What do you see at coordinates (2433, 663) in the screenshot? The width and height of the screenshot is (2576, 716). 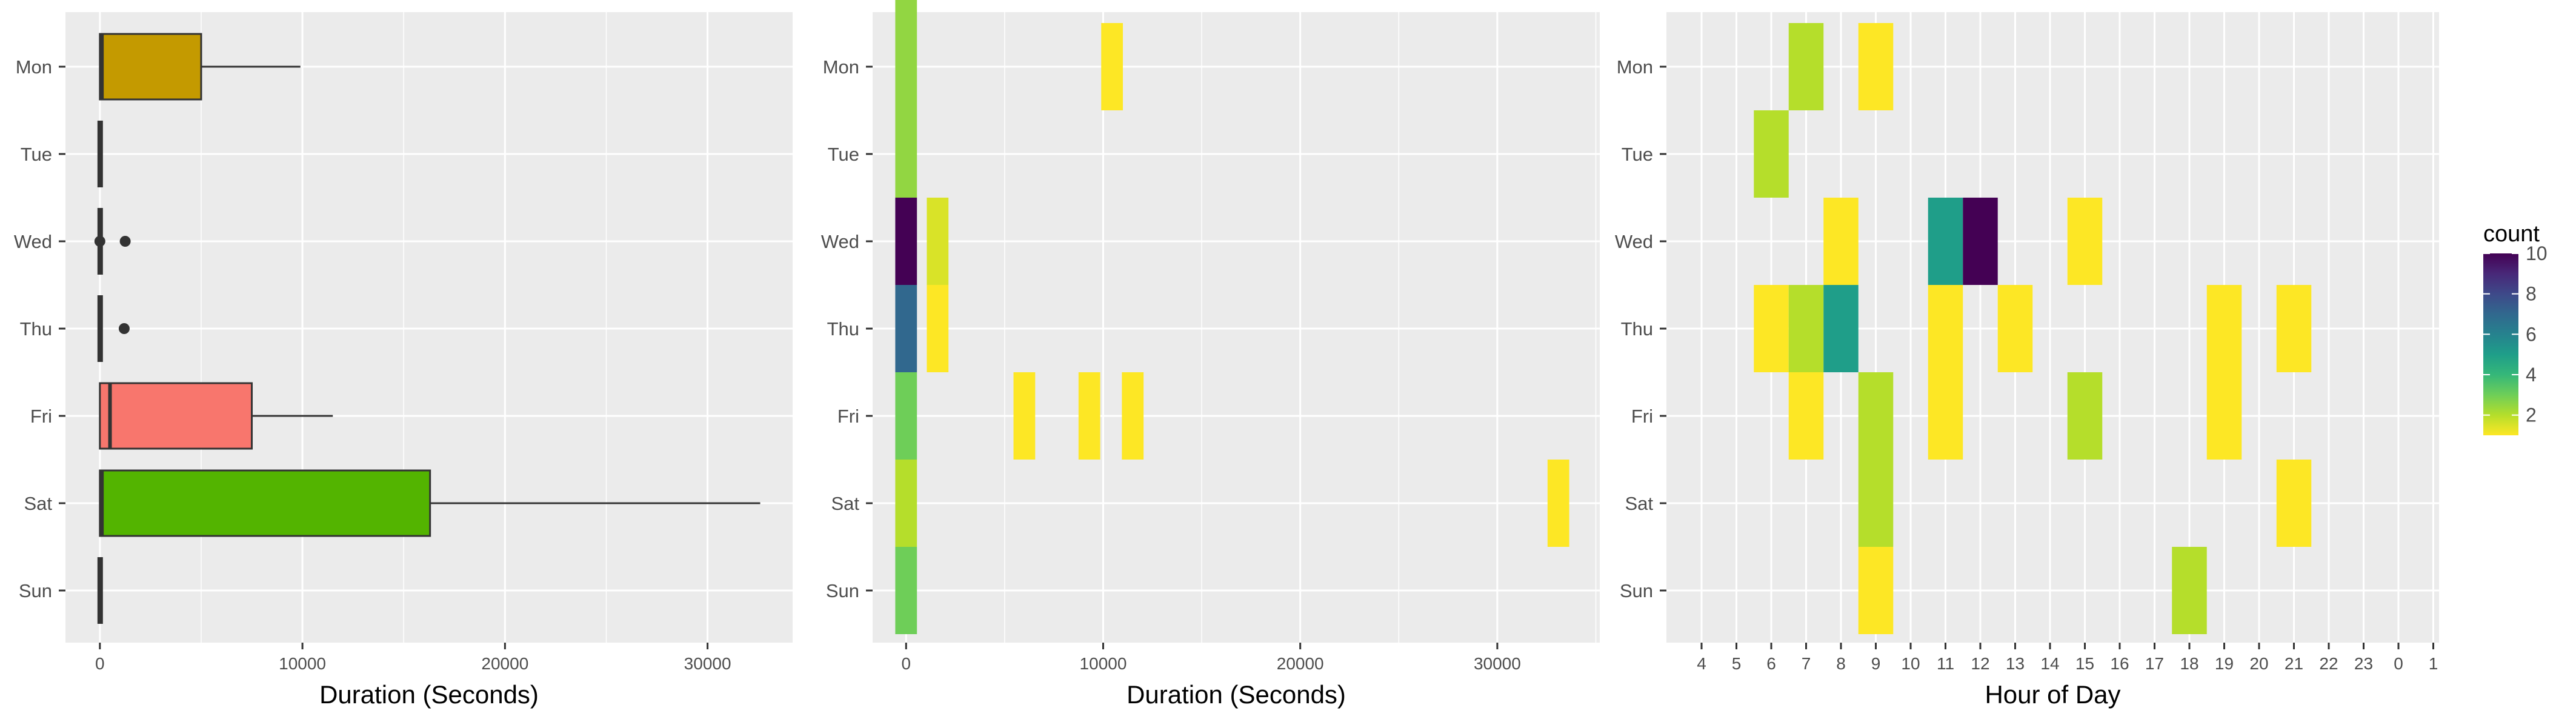 I see `x-tick-label: 1` at bounding box center [2433, 663].